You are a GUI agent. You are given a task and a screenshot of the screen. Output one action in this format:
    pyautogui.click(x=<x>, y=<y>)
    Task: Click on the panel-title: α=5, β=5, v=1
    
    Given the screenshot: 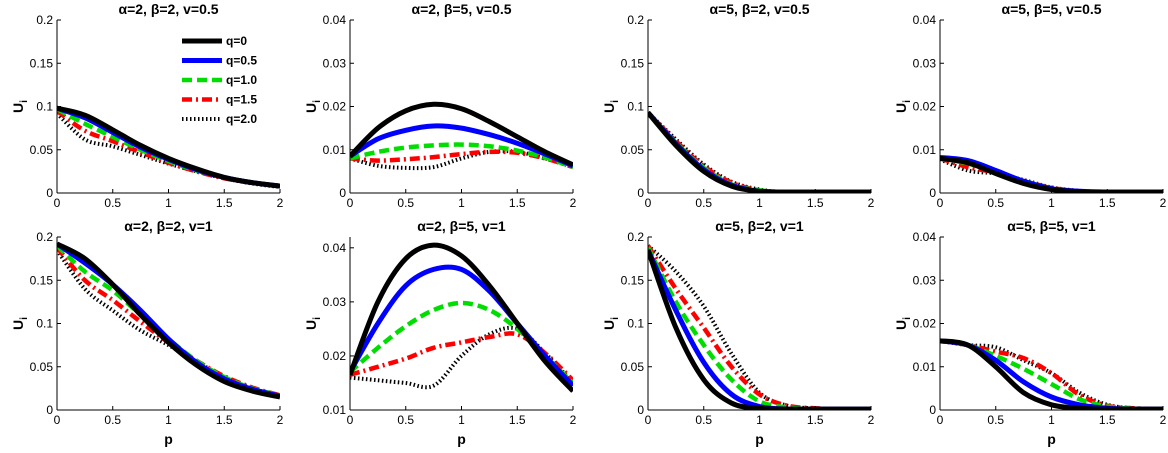 What is the action you would take?
    pyautogui.click(x=1051, y=226)
    